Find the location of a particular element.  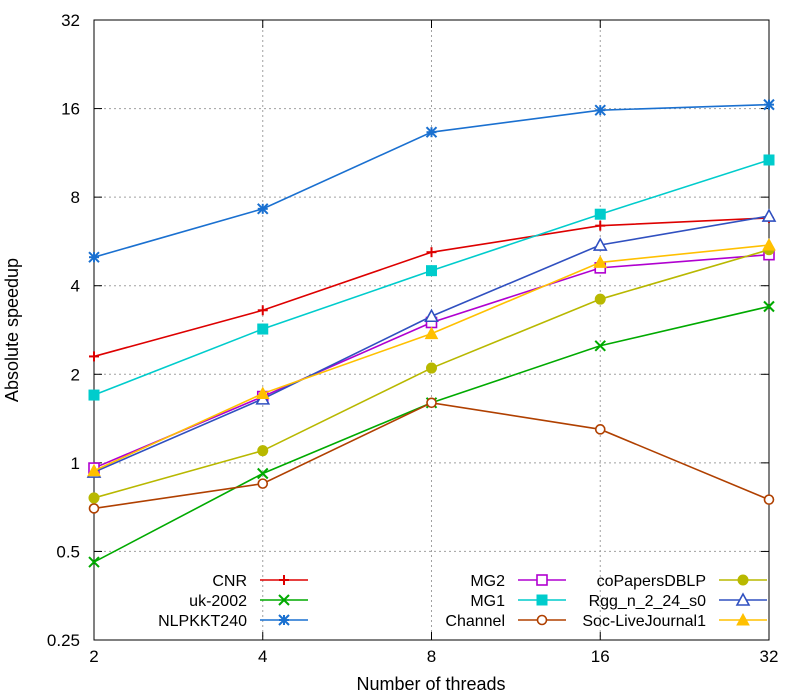

y-tick-label: 8 is located at coordinates (75, 197).